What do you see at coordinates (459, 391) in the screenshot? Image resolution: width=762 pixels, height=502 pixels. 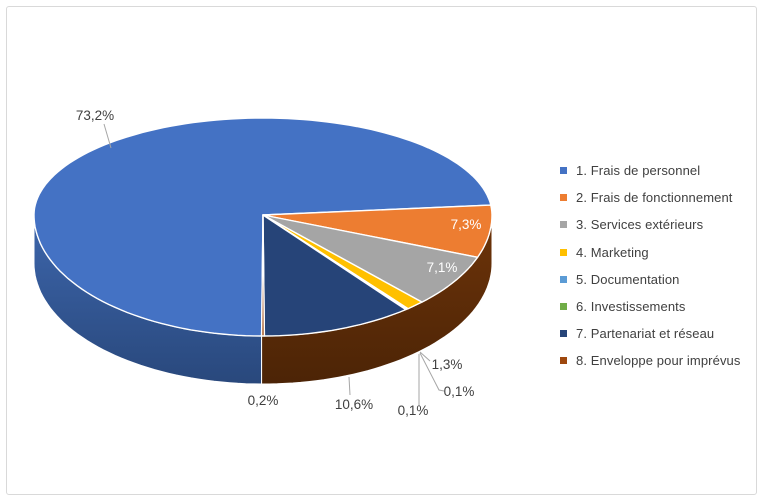 I see `data-label-5: 0,1%` at bounding box center [459, 391].